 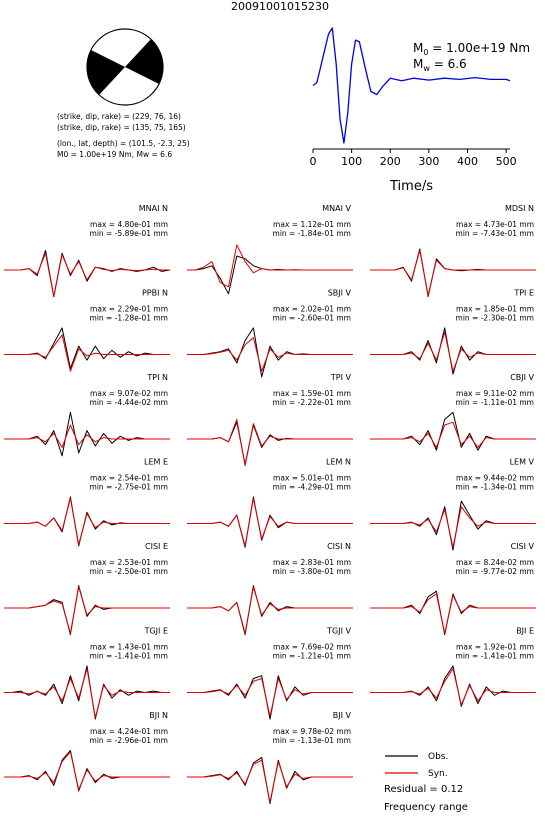 What do you see at coordinates (312, 393) in the screenshot?
I see `max-amplitude: max = 1.59e-01 mm` at bounding box center [312, 393].